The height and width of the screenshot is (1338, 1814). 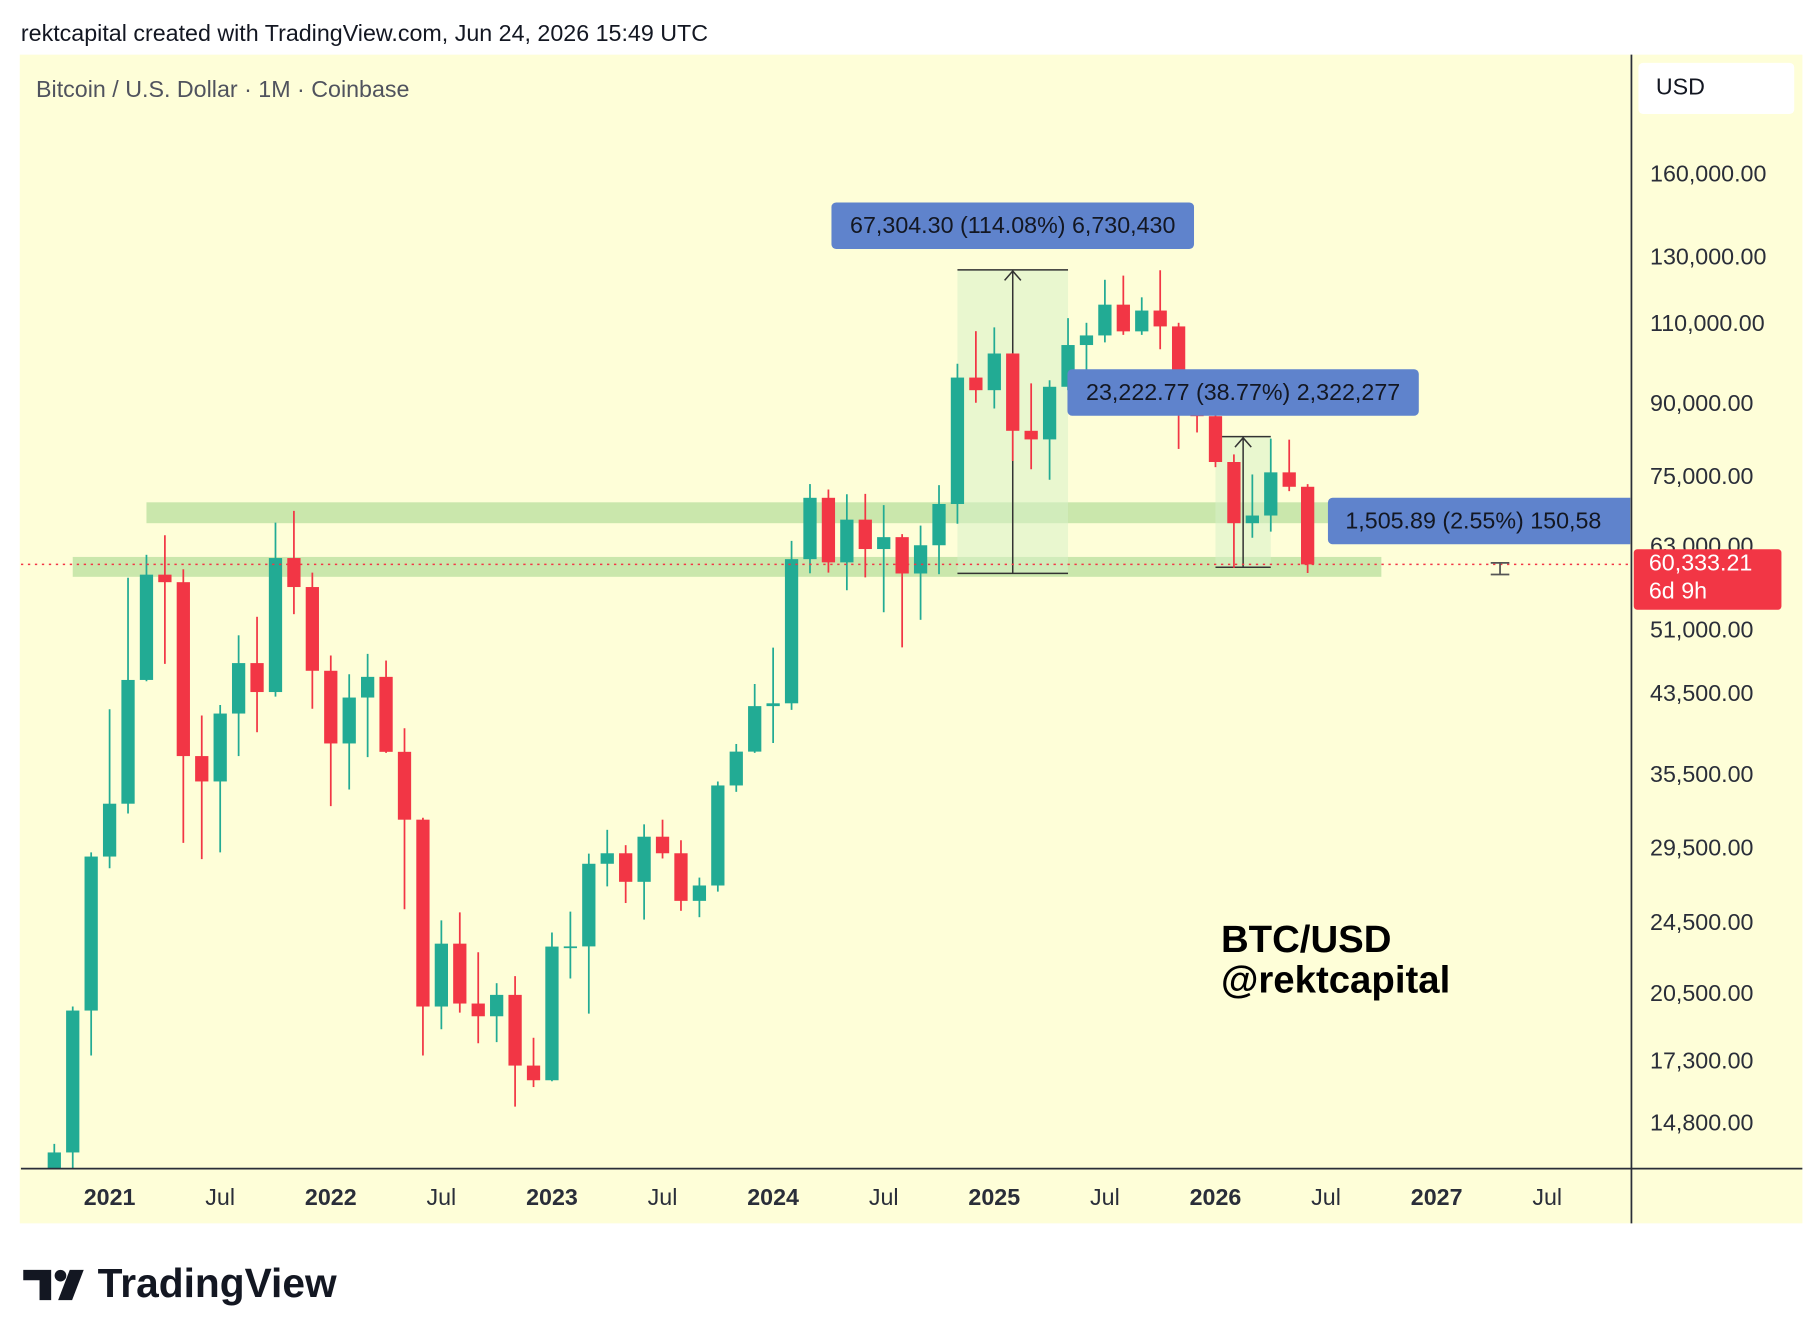 I want to click on y-tick-label: 24,500.00, so click(x=1702, y=922).